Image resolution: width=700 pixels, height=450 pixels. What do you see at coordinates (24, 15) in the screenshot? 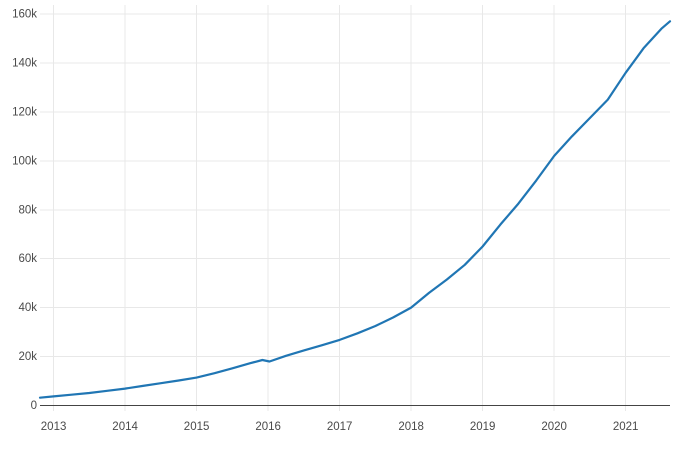
I see `y-tick-label: 160k` at bounding box center [24, 15].